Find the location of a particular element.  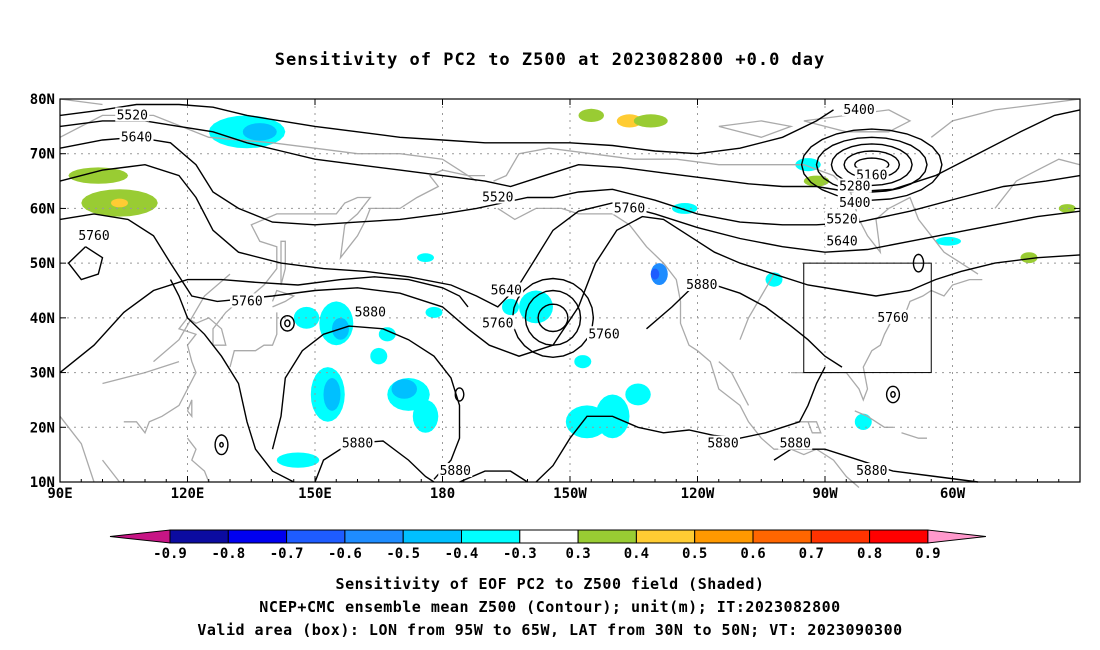

lat-label: 10N is located at coordinates (42, 483).